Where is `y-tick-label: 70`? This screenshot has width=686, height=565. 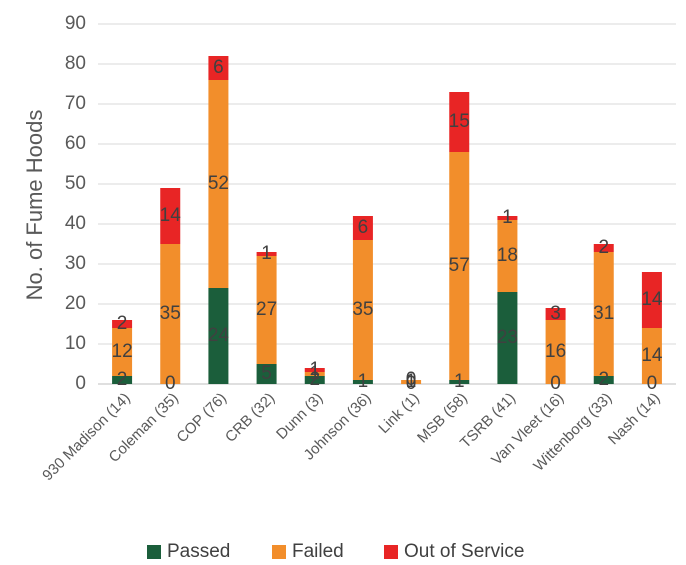 y-tick-label: 70 is located at coordinates (75, 103).